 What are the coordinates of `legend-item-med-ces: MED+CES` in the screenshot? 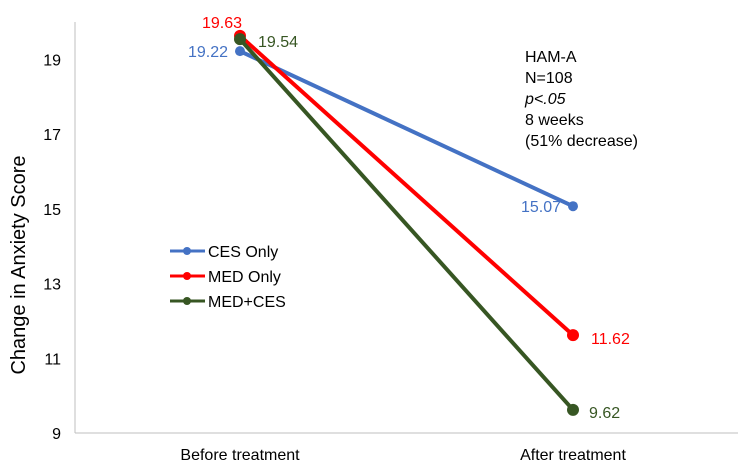 It's located at (228, 302).